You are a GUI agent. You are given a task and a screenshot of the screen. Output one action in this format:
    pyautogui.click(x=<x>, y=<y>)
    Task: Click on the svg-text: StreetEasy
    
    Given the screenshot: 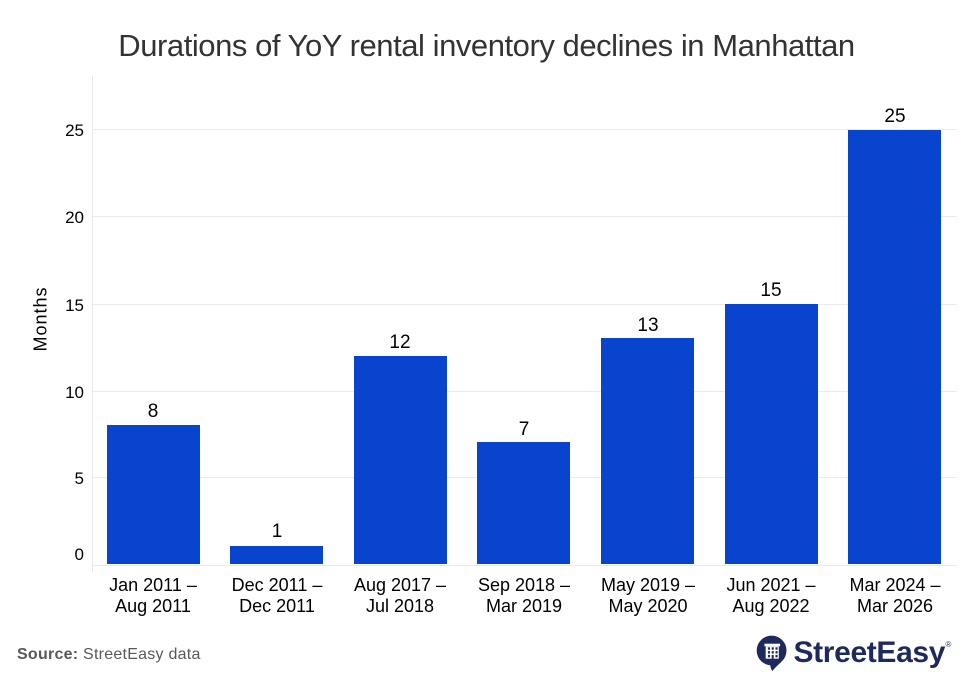 What is the action you would take?
    pyautogui.click(x=870, y=652)
    